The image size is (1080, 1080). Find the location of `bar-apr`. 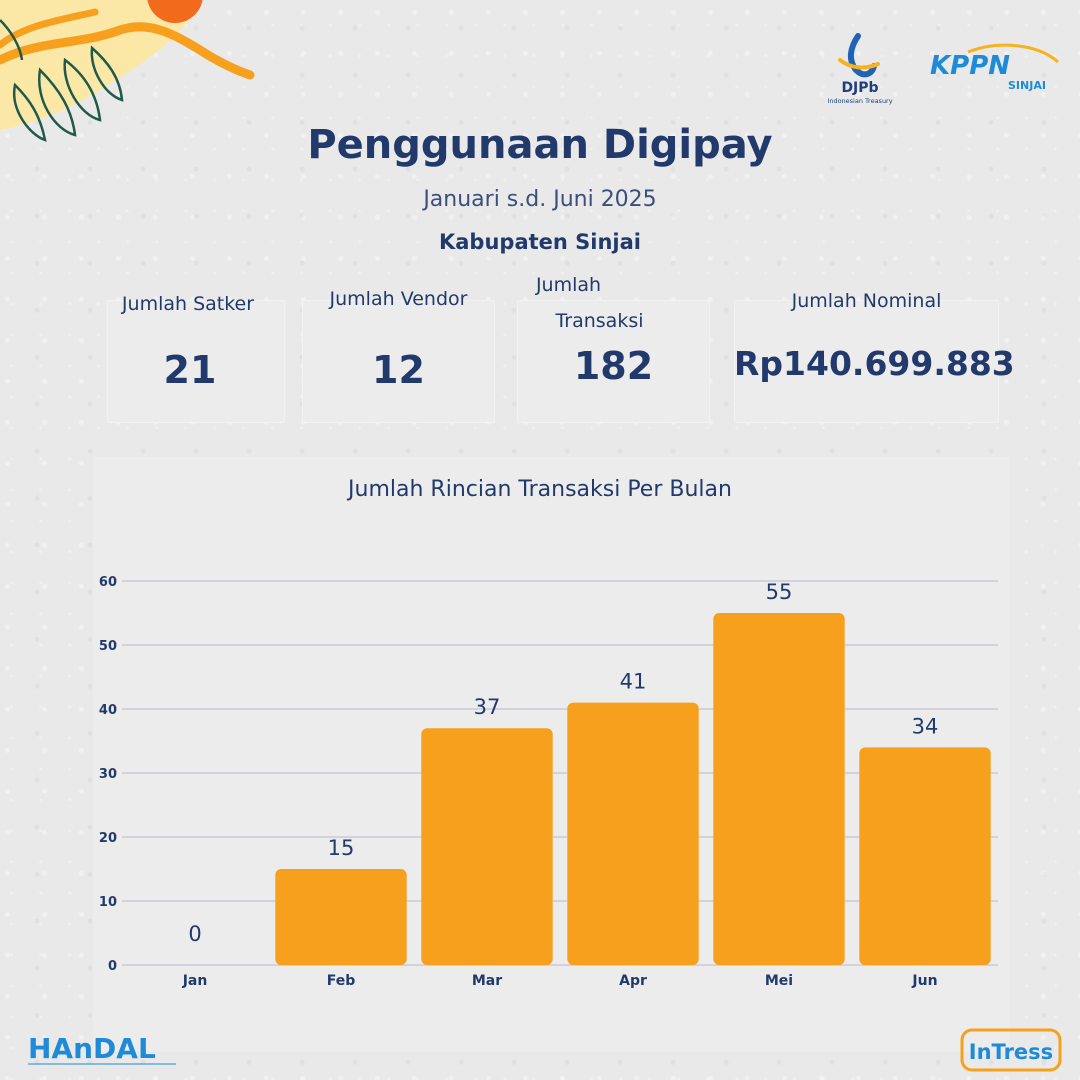

bar-apr is located at coordinates (633, 833).